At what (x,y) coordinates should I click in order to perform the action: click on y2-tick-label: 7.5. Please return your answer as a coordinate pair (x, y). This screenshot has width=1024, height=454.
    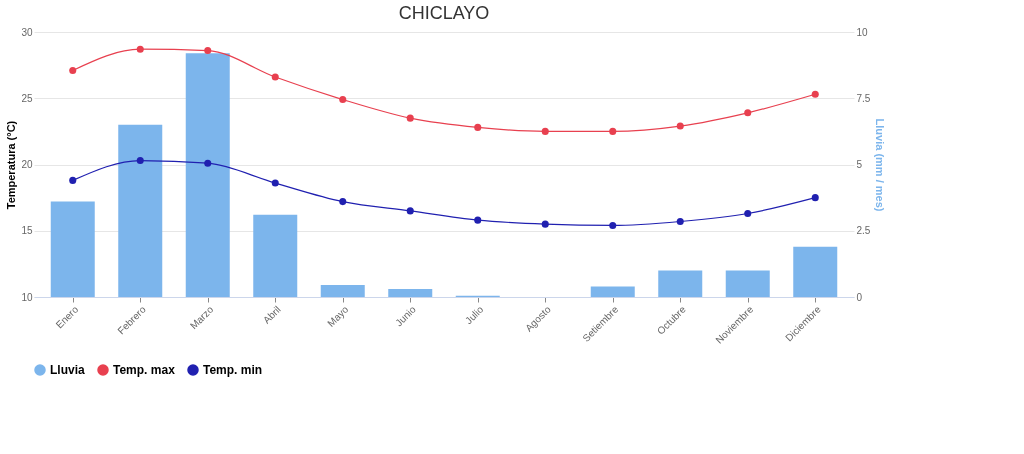
    Looking at the image, I should click on (863, 98).